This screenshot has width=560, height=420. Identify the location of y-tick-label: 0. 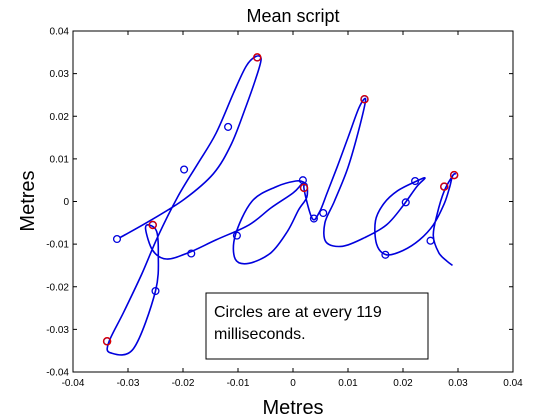
(66, 202).